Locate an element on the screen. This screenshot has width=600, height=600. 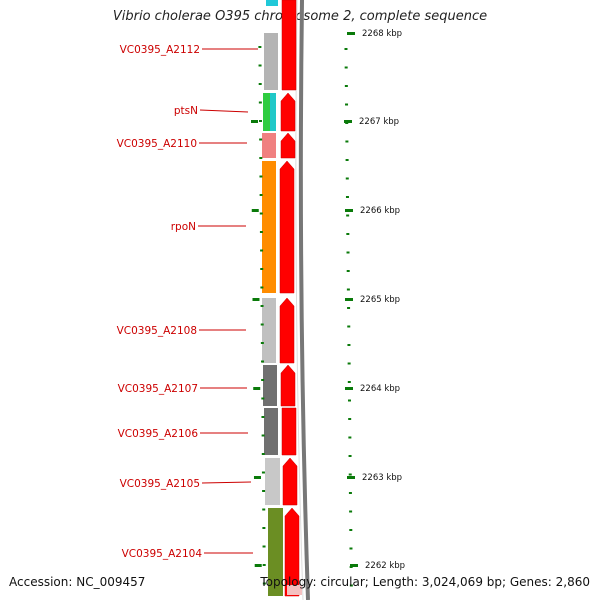
gene-label: VC0395_A2108 is located at coordinates (157, 331).